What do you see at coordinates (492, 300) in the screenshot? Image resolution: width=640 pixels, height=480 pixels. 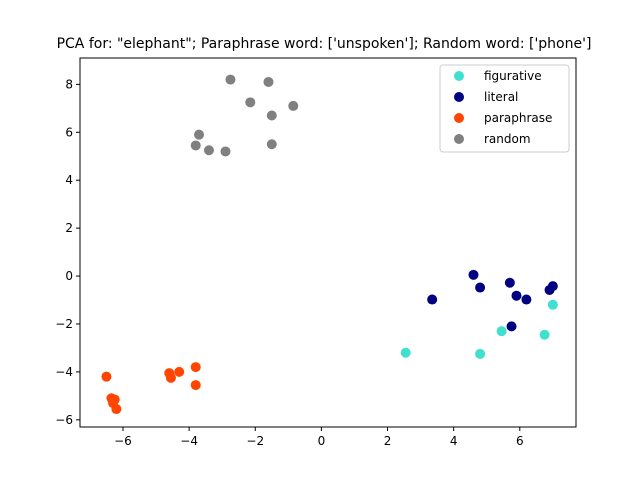 I see `series-literal` at bounding box center [492, 300].